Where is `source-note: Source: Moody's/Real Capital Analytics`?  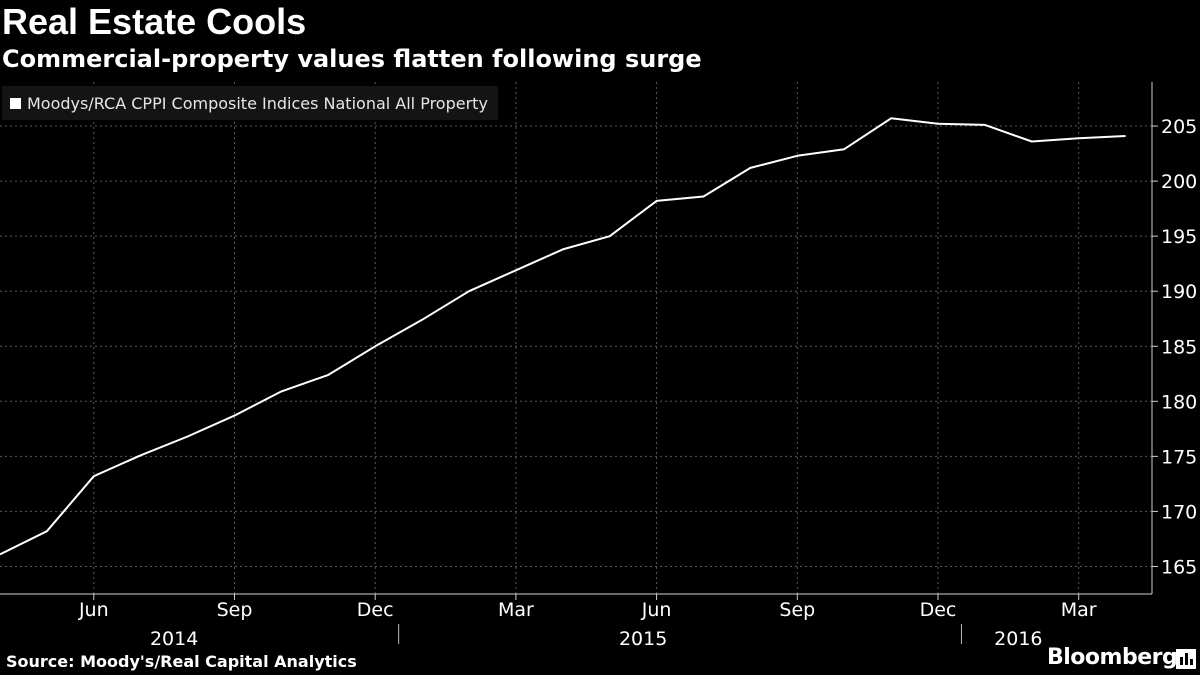
source-note: Source: Moody's/Real Capital Analytics is located at coordinates (181, 661).